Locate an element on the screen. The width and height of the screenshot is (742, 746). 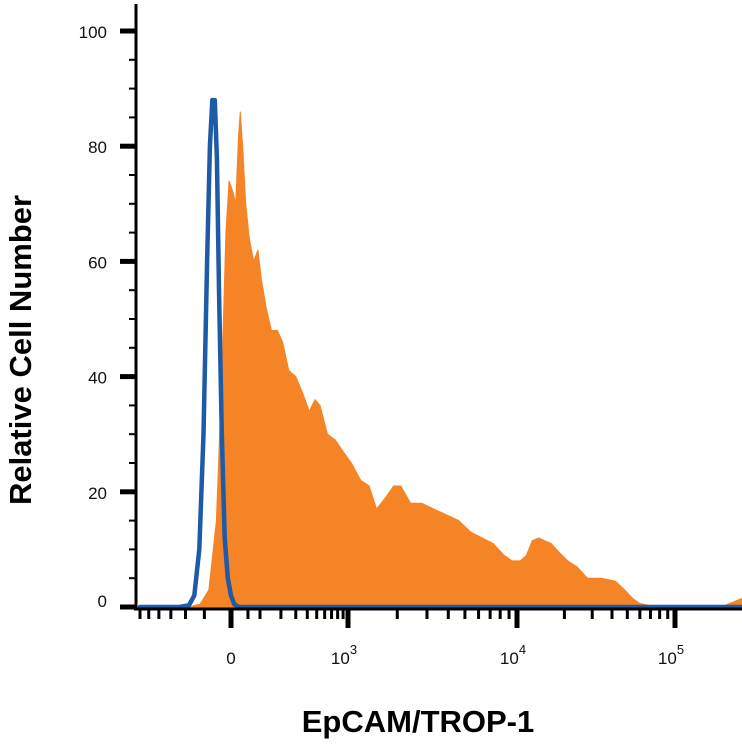
y-tick-label: 40 is located at coordinates (97, 378).